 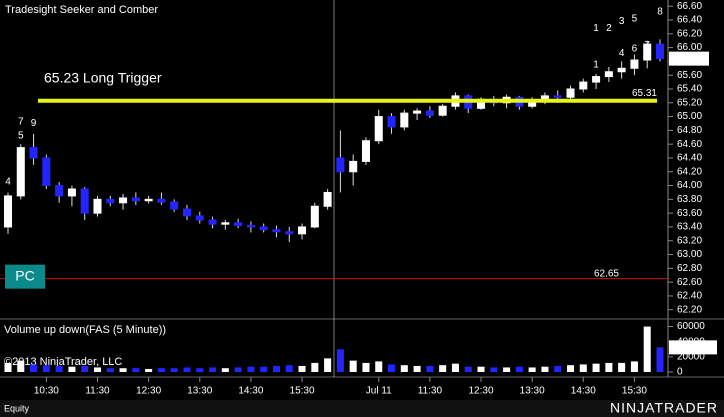 I want to click on pc-label: PC, so click(x=24, y=275).